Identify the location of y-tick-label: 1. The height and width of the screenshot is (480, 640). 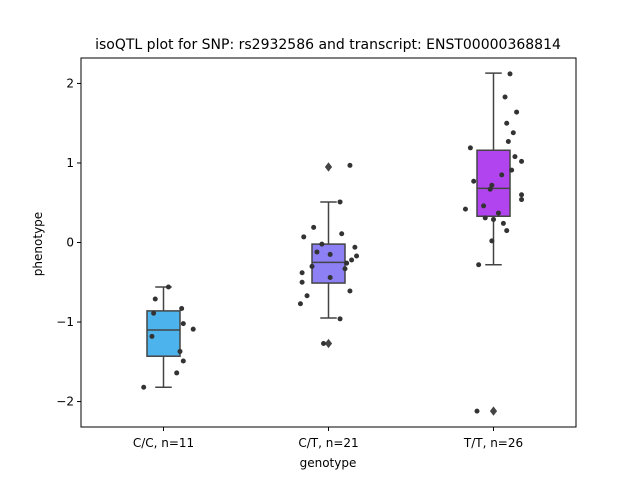
(70, 163).